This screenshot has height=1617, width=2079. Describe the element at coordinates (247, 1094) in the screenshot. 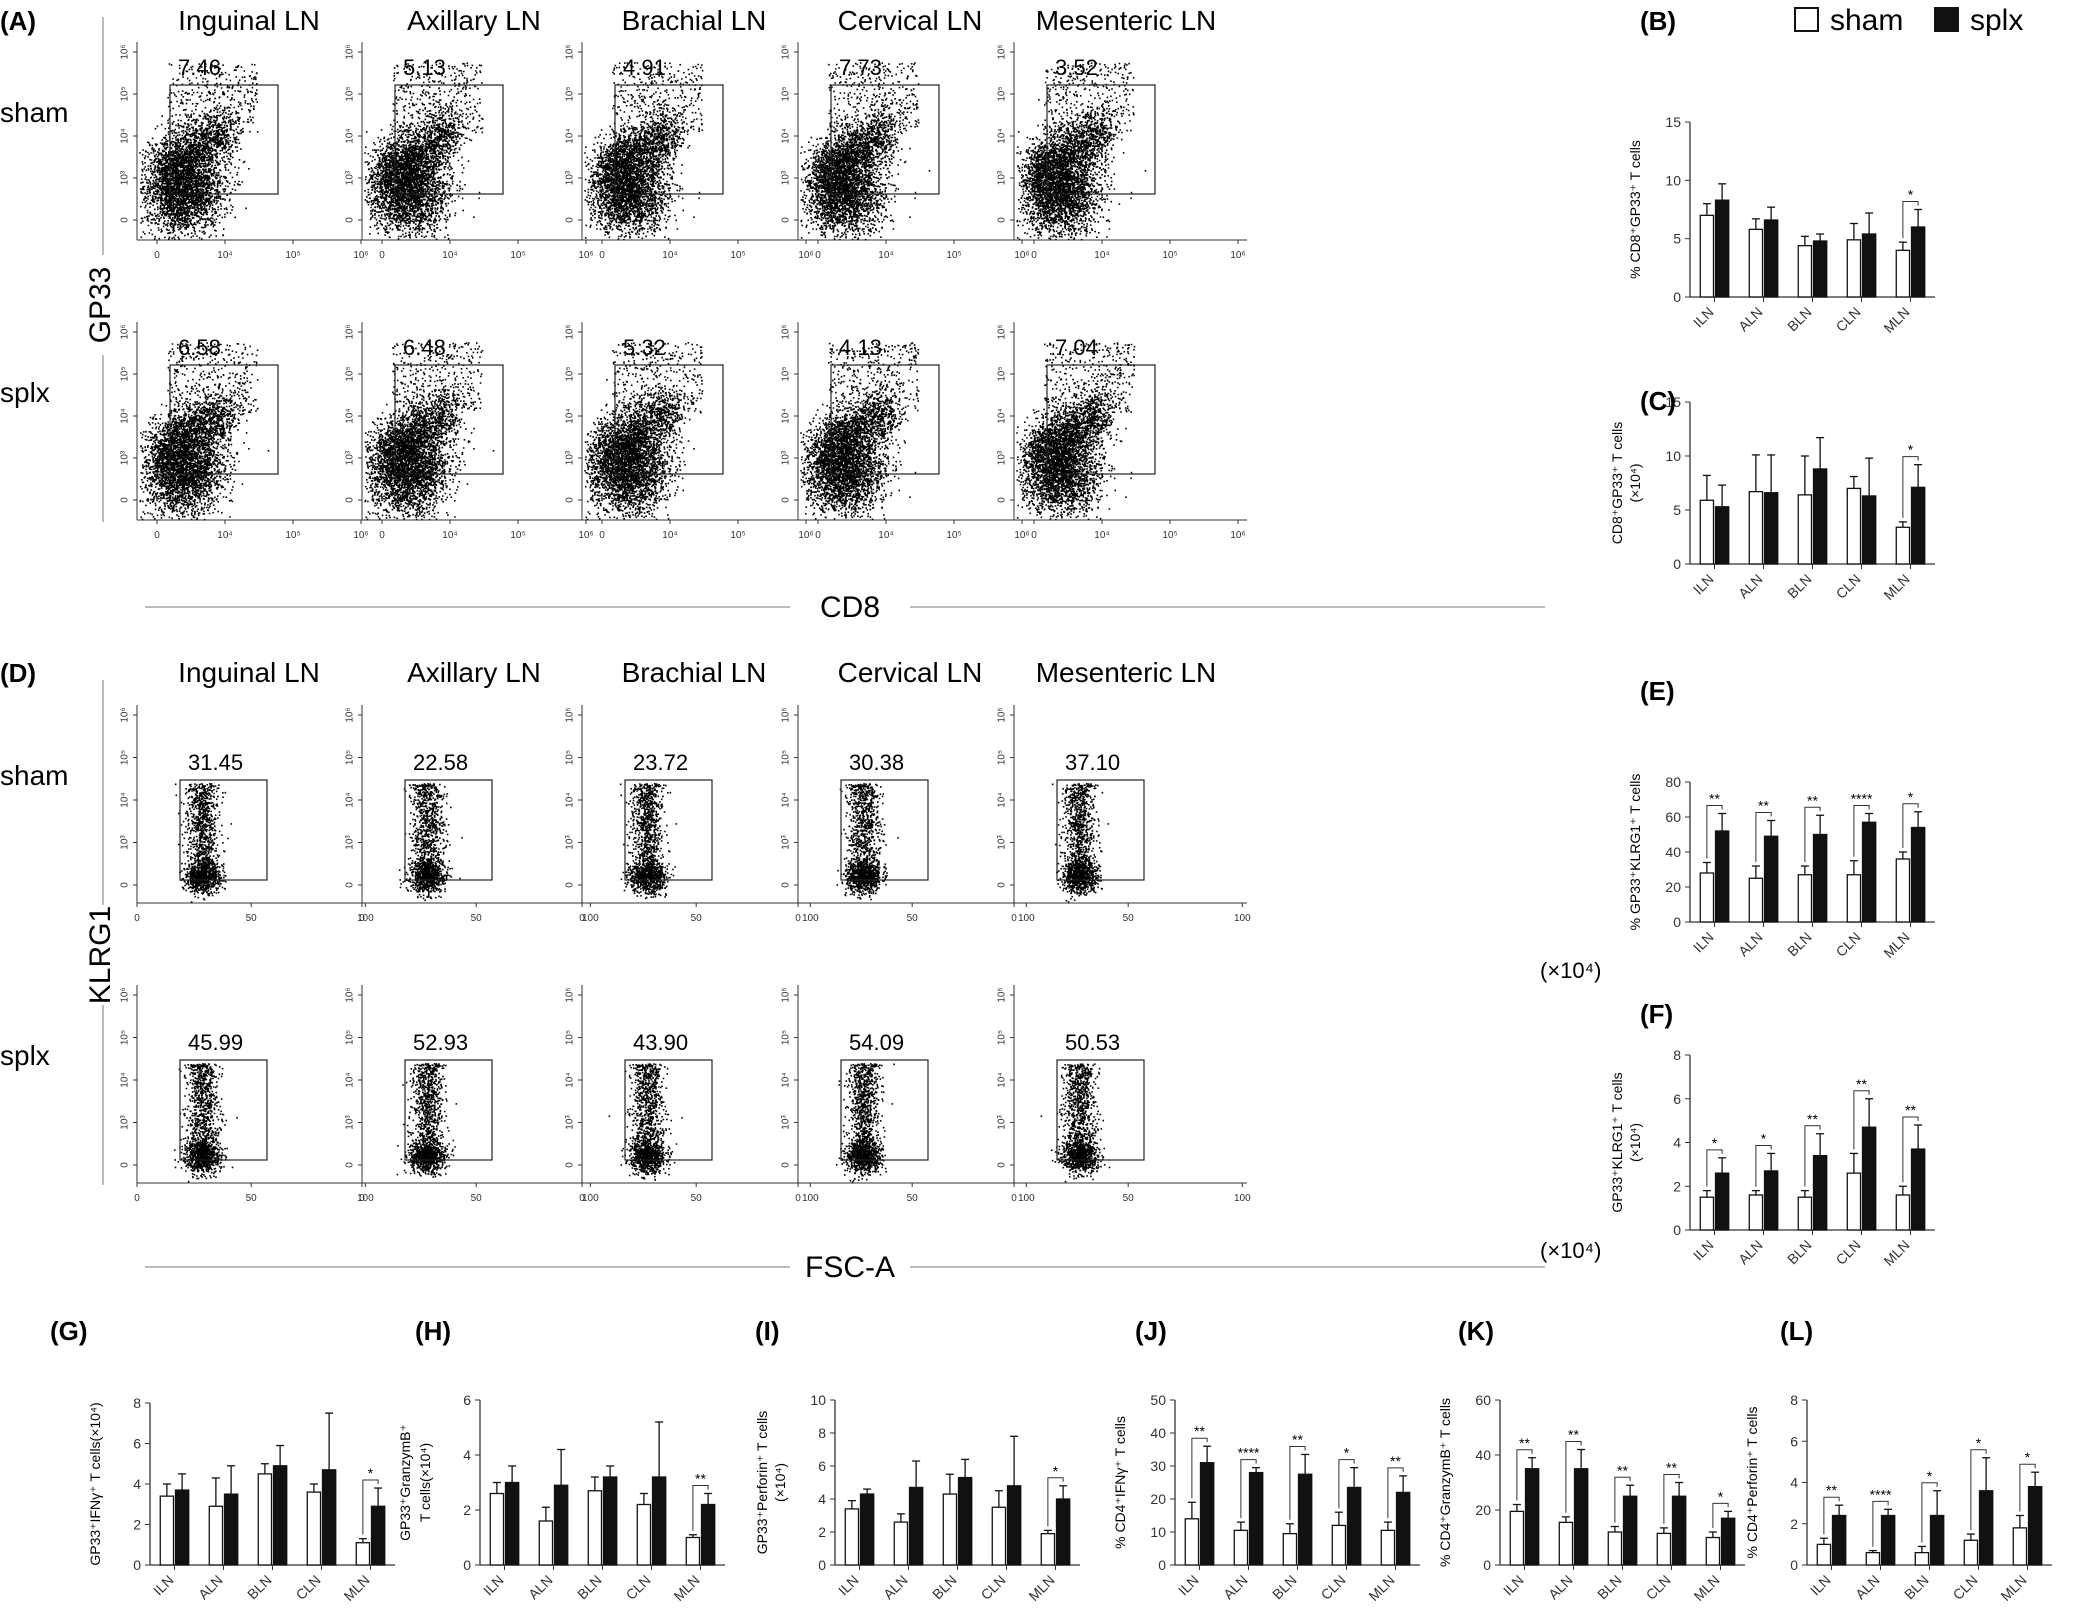

I see `flow-plot: 0 10³ 10⁴ 10⁵ 10⁶ 0 50 100 45.99` at that location.